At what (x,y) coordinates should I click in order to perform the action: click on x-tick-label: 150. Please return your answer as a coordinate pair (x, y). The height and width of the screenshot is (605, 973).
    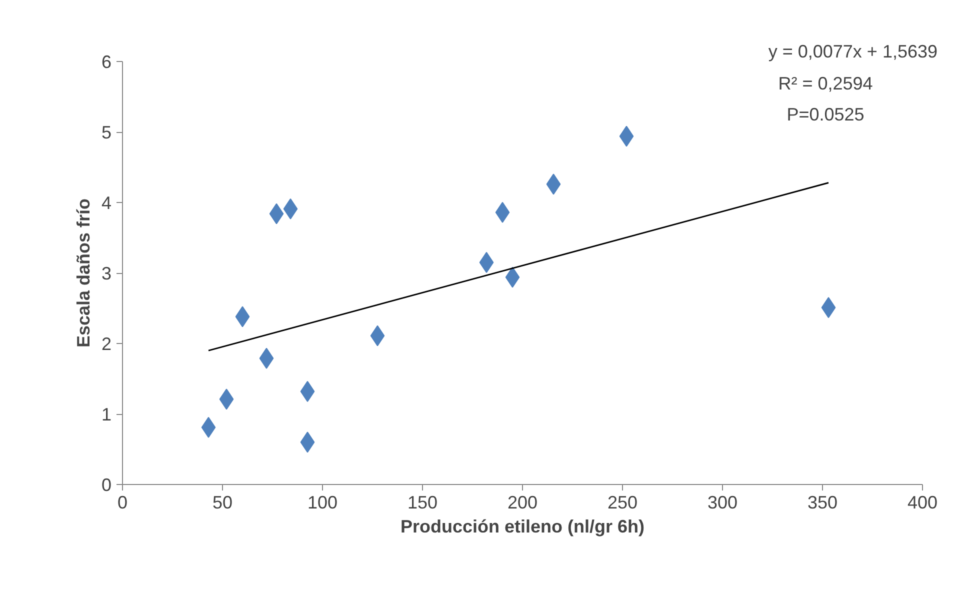
    Looking at the image, I should click on (422, 502).